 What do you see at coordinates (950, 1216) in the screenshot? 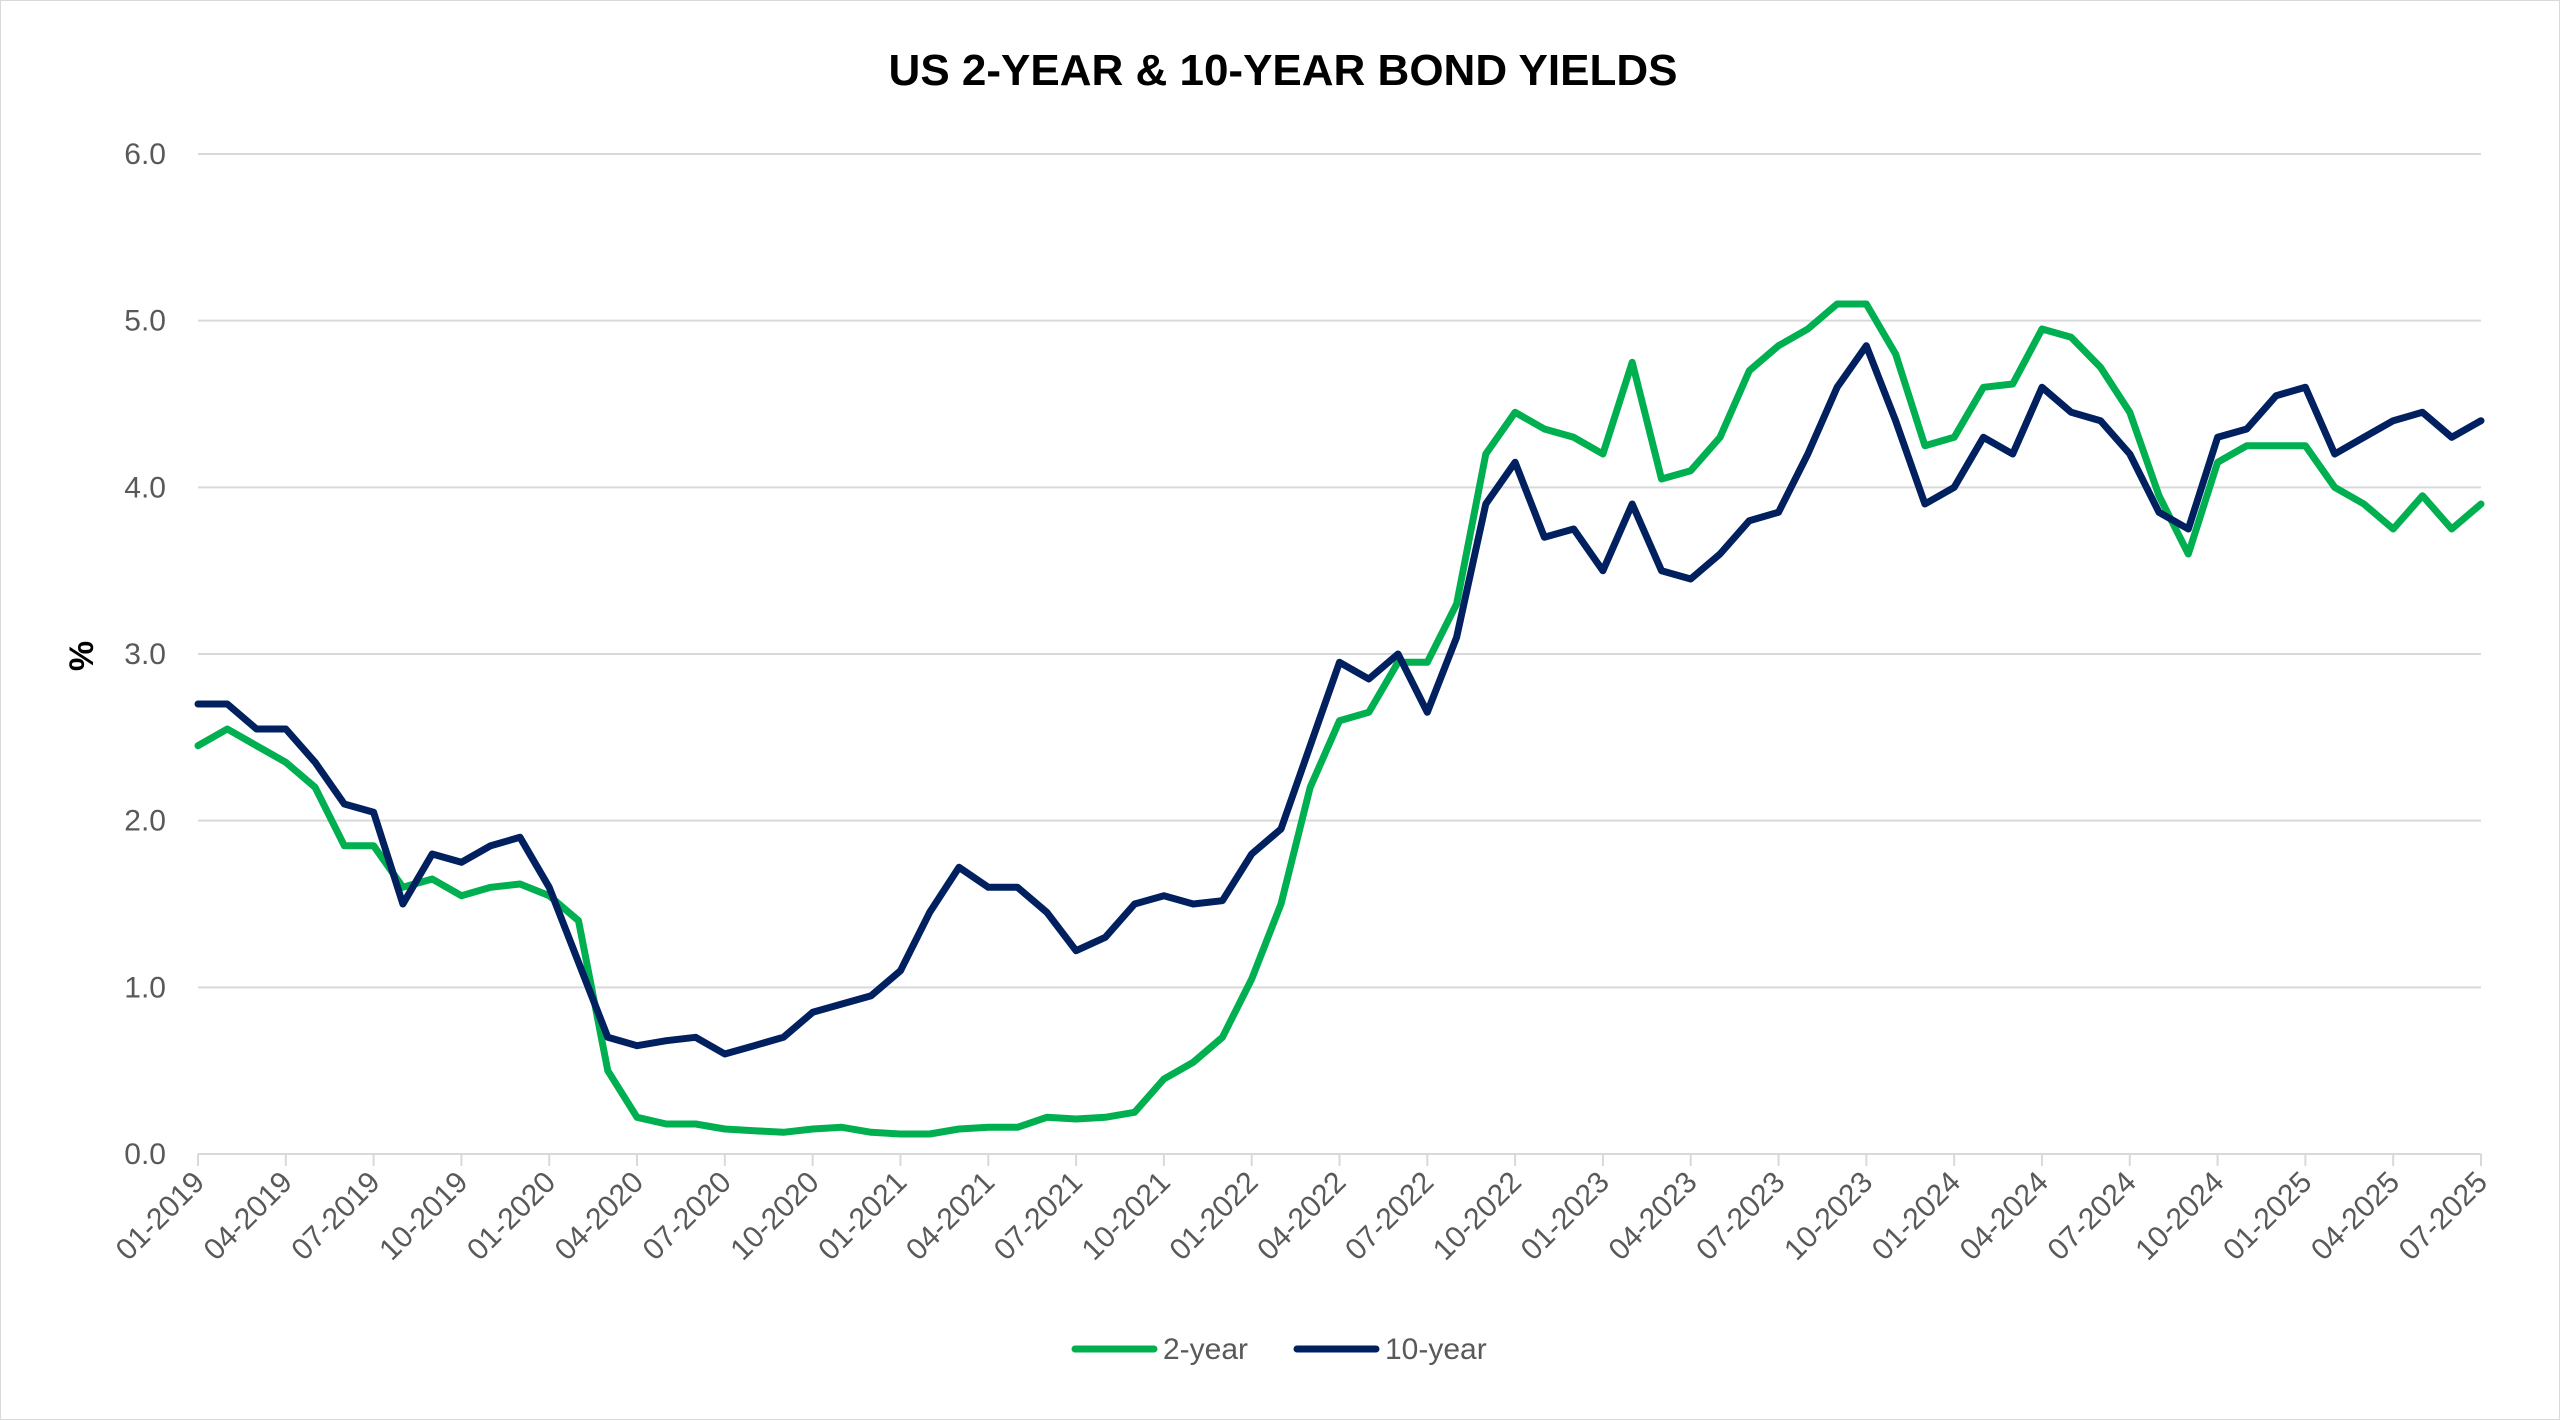
I see `x-tick-label: 04-2021` at bounding box center [950, 1216].